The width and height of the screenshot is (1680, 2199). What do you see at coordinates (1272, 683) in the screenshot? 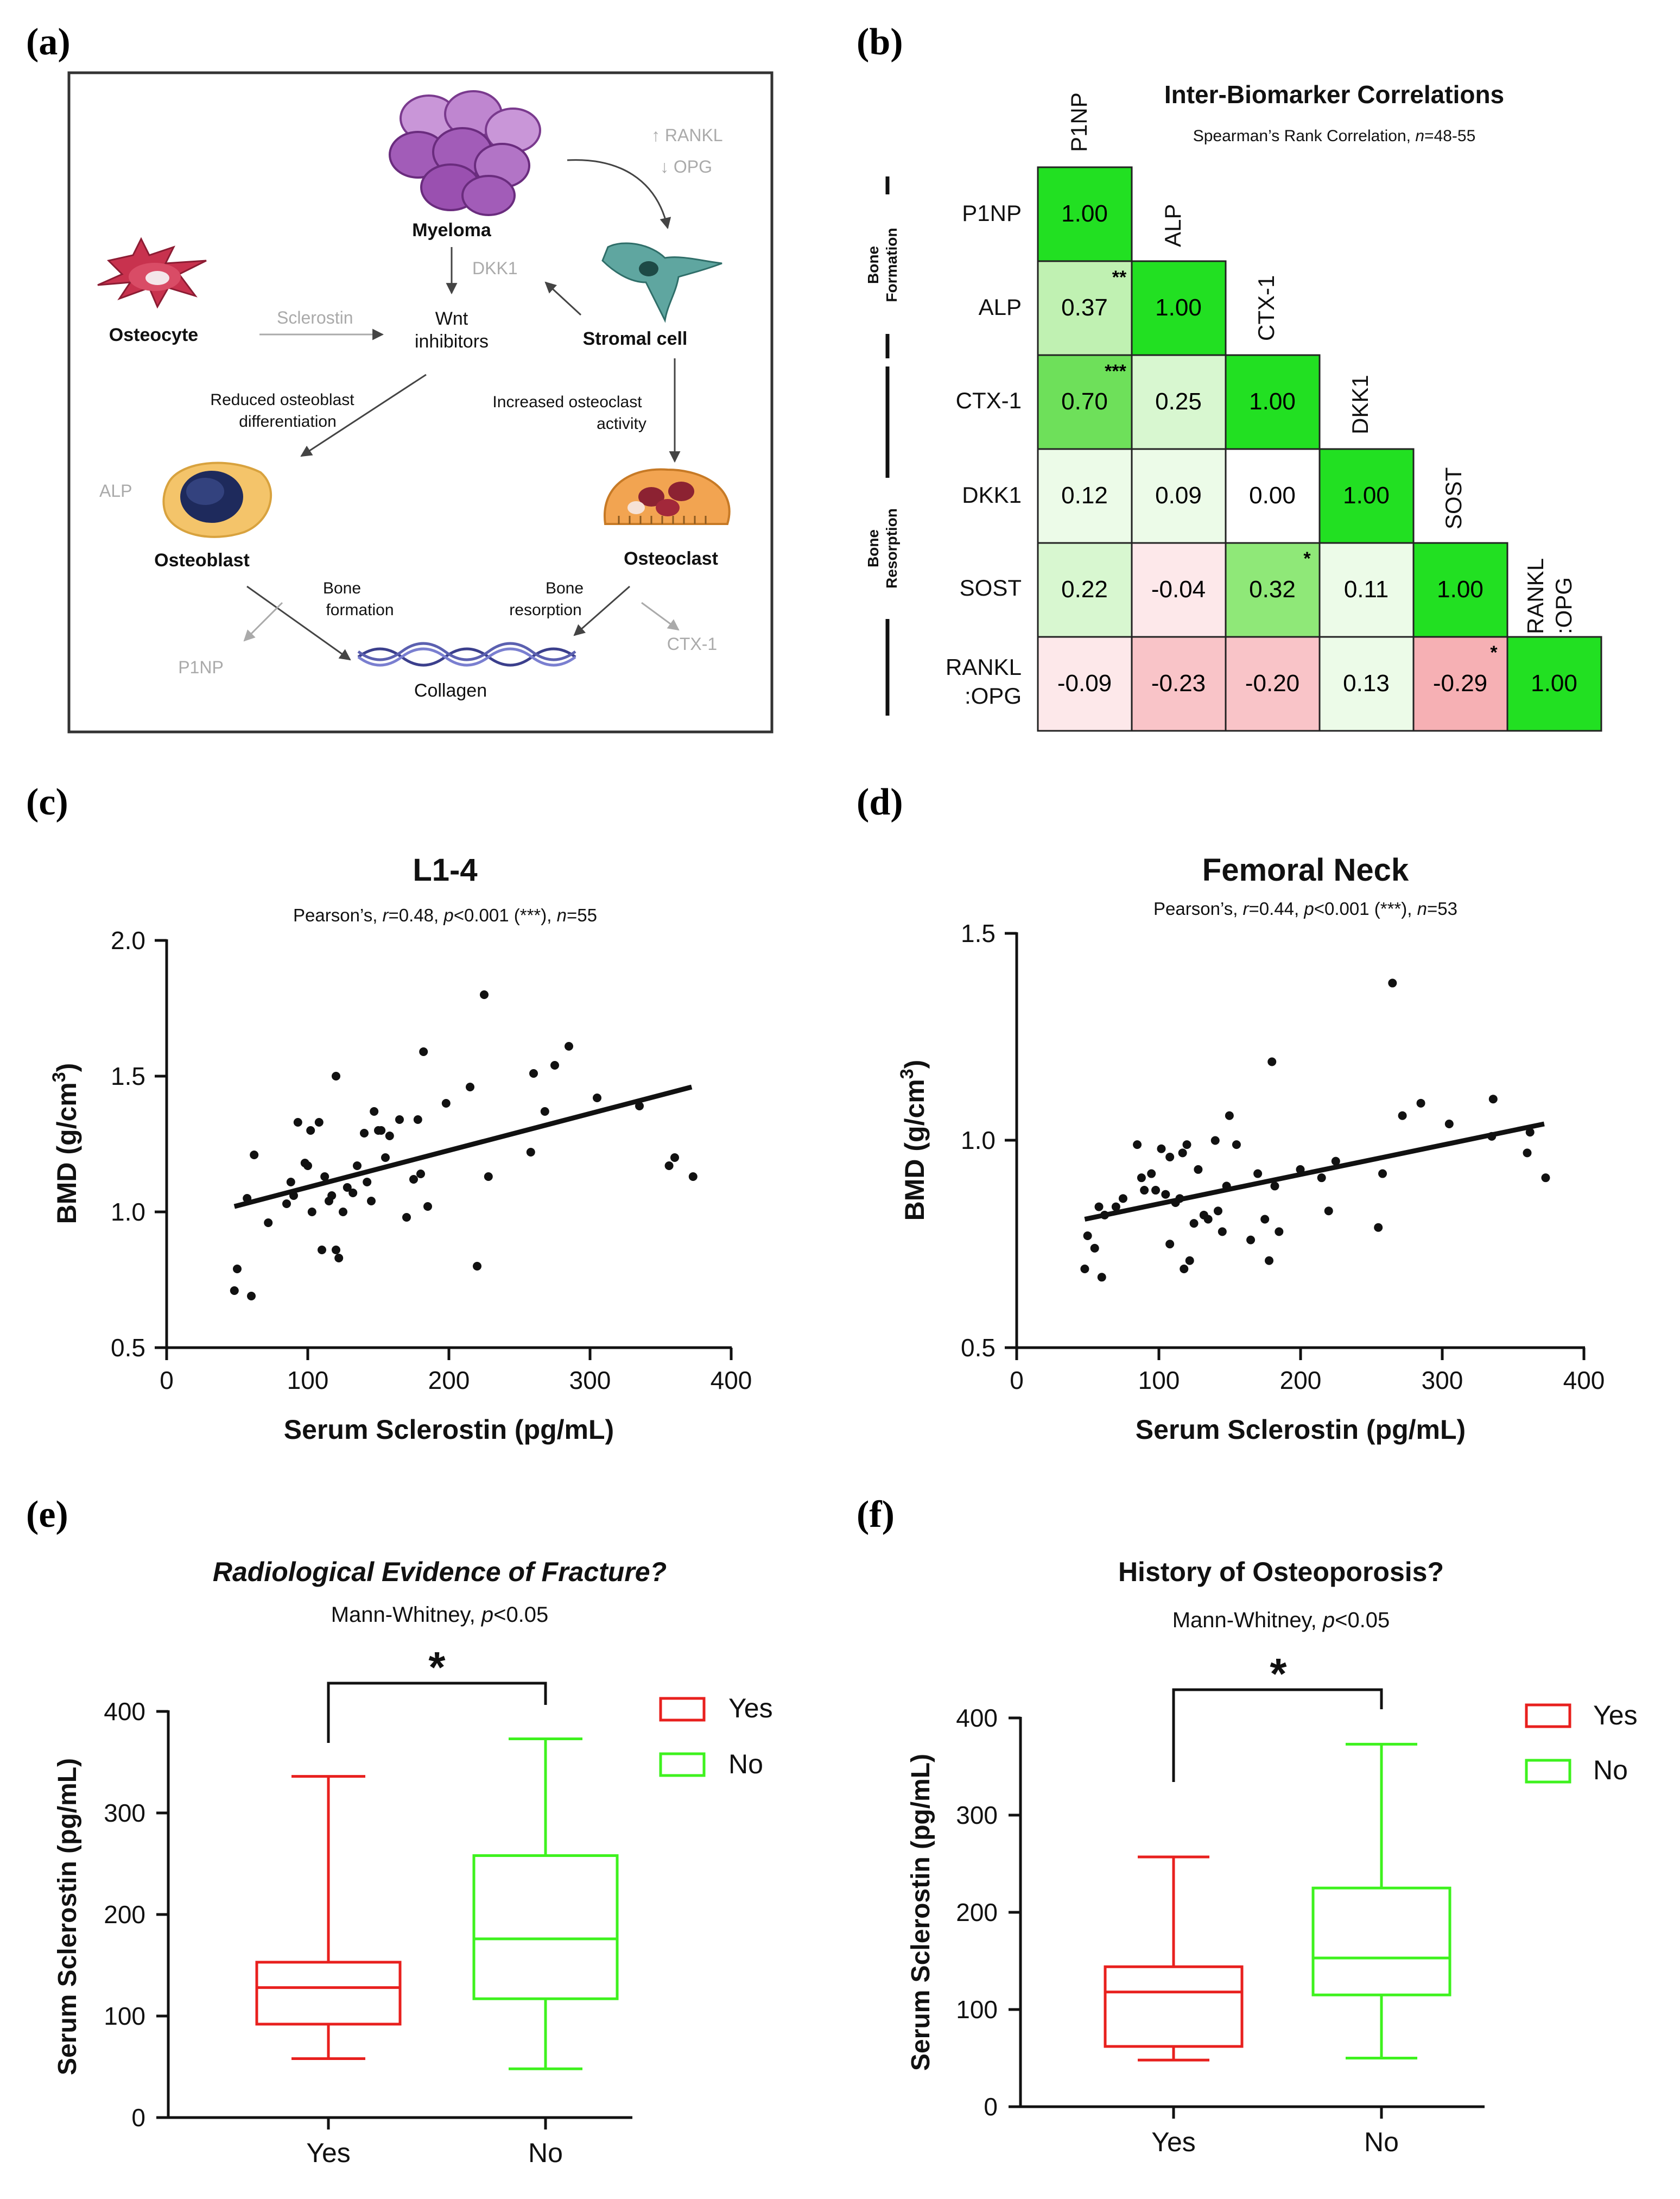
I see `cell-value: -0.20` at bounding box center [1272, 683].